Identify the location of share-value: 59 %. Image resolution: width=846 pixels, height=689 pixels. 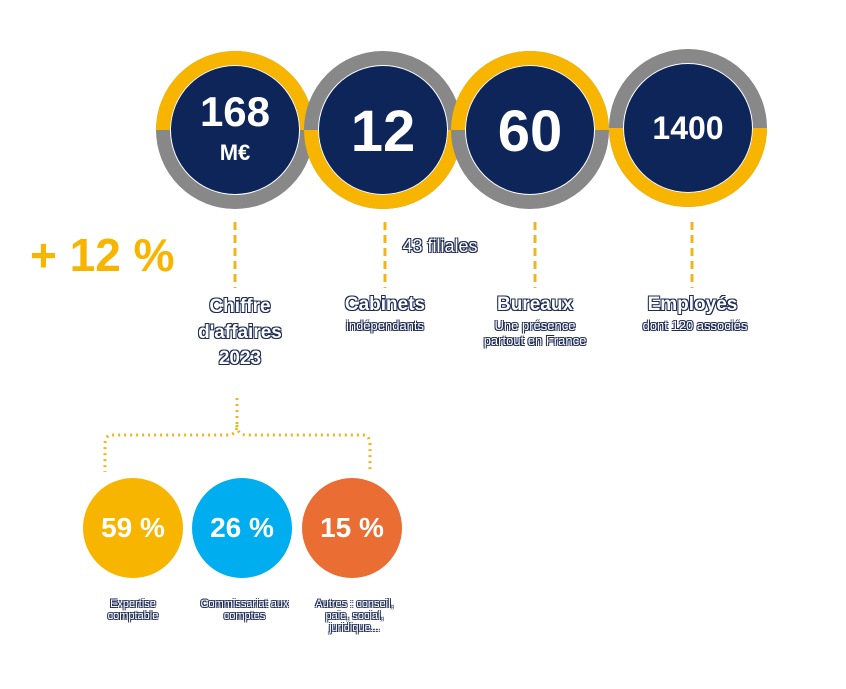
(133, 527).